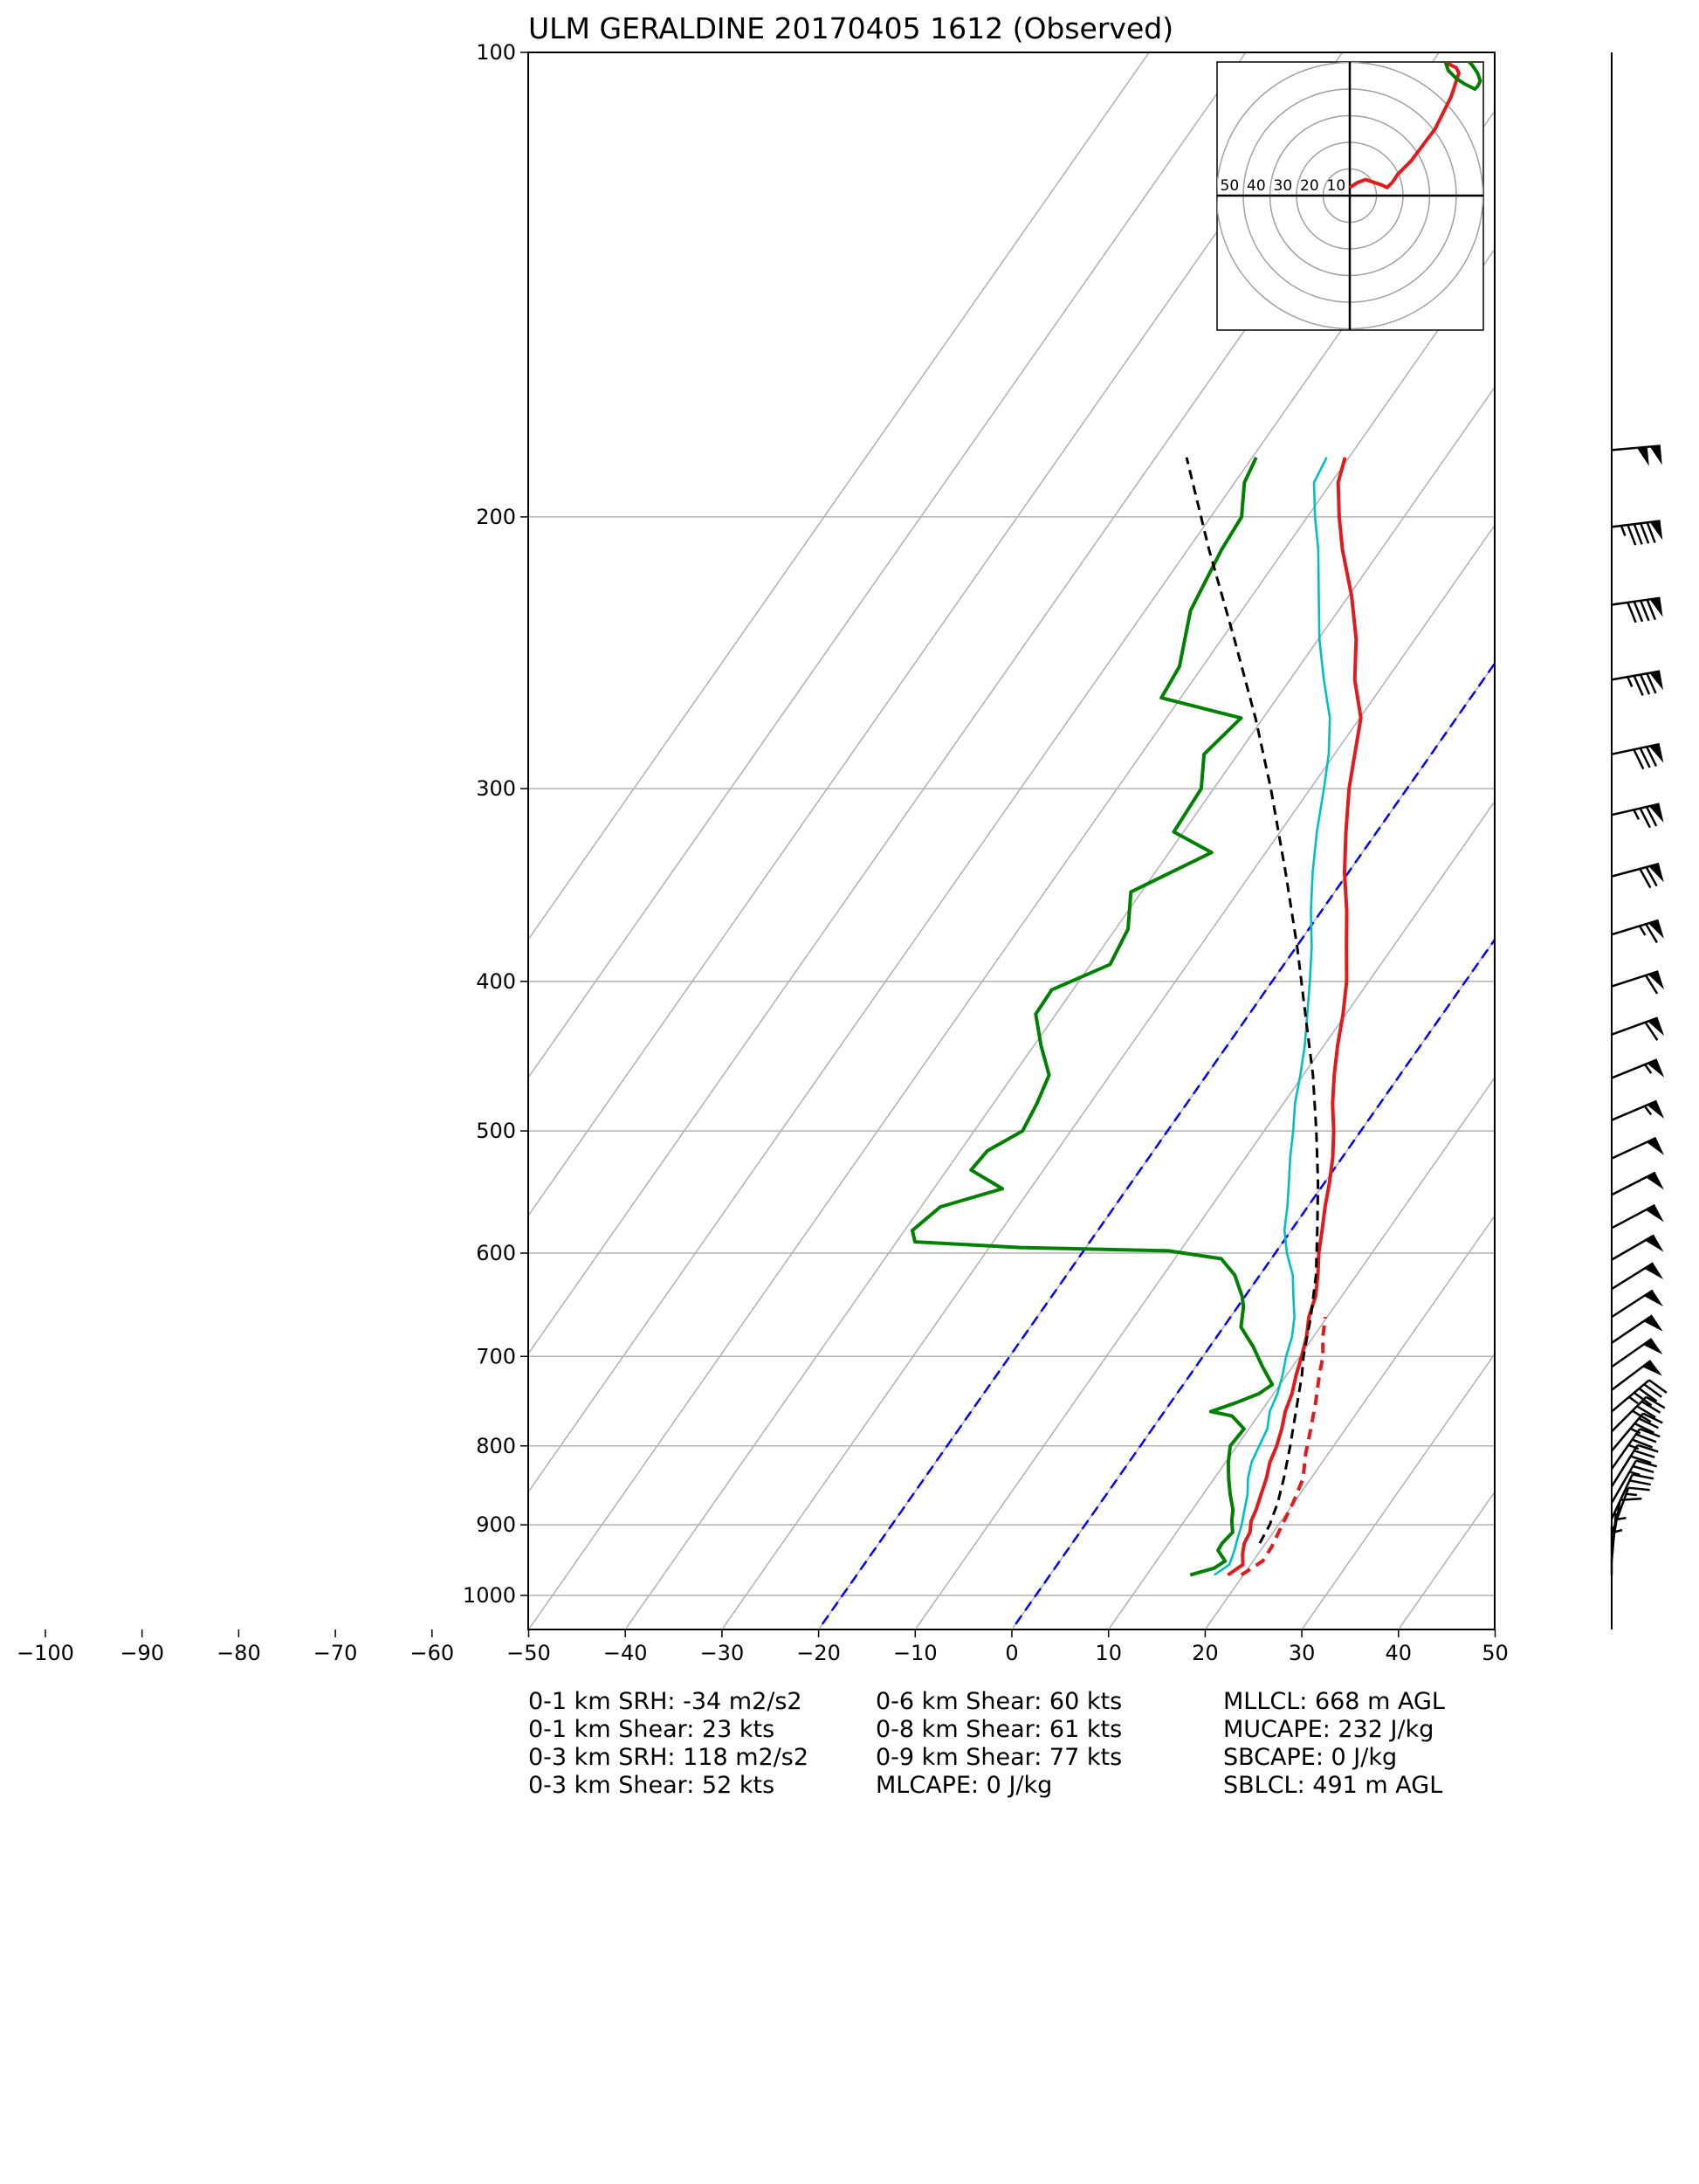 The height and width of the screenshot is (2184, 1699). I want to click on x-tick-label: −100, so click(45, 1653).